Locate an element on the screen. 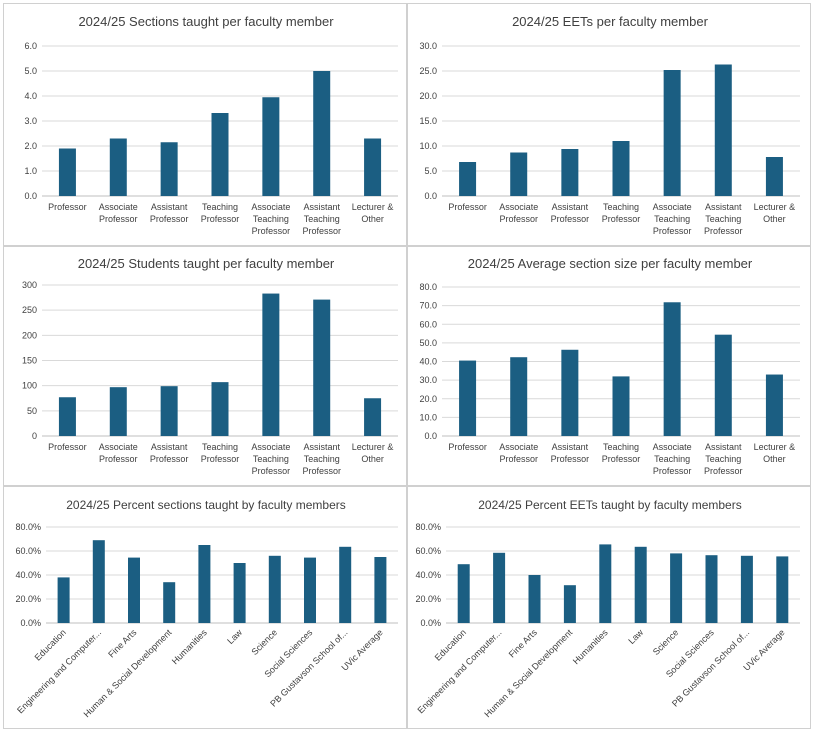 Image resolution: width=814 pixels, height=732 pixels. y-tick-label: 60.0 is located at coordinates (428, 324).